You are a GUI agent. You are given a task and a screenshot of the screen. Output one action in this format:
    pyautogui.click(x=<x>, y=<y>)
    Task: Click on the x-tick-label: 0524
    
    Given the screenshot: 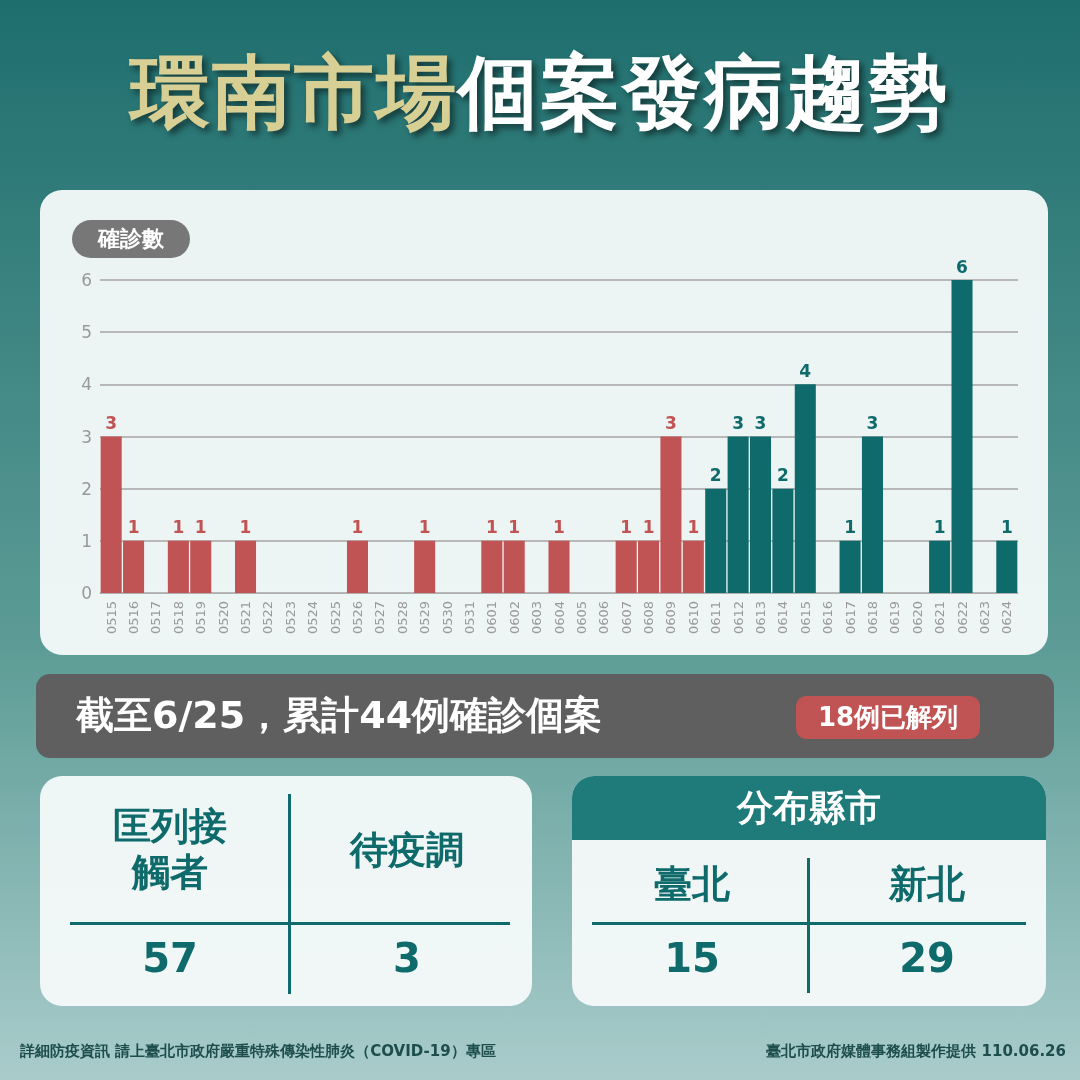 What is the action you would take?
    pyautogui.click(x=313, y=618)
    